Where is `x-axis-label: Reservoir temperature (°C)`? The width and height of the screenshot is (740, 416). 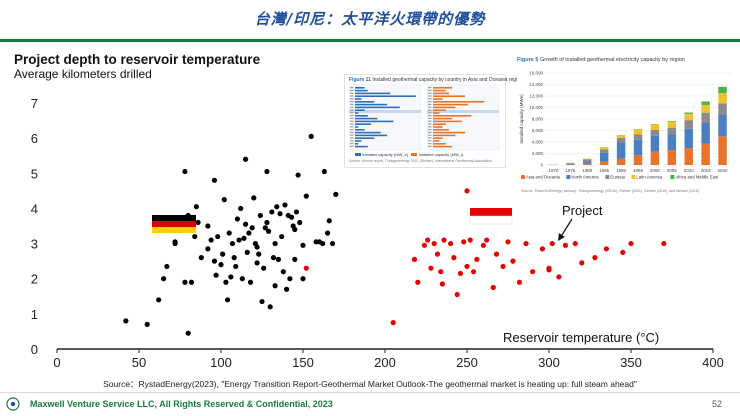
x-axis-label: Reservoir temperature (°C) is located at coordinates (581, 337).